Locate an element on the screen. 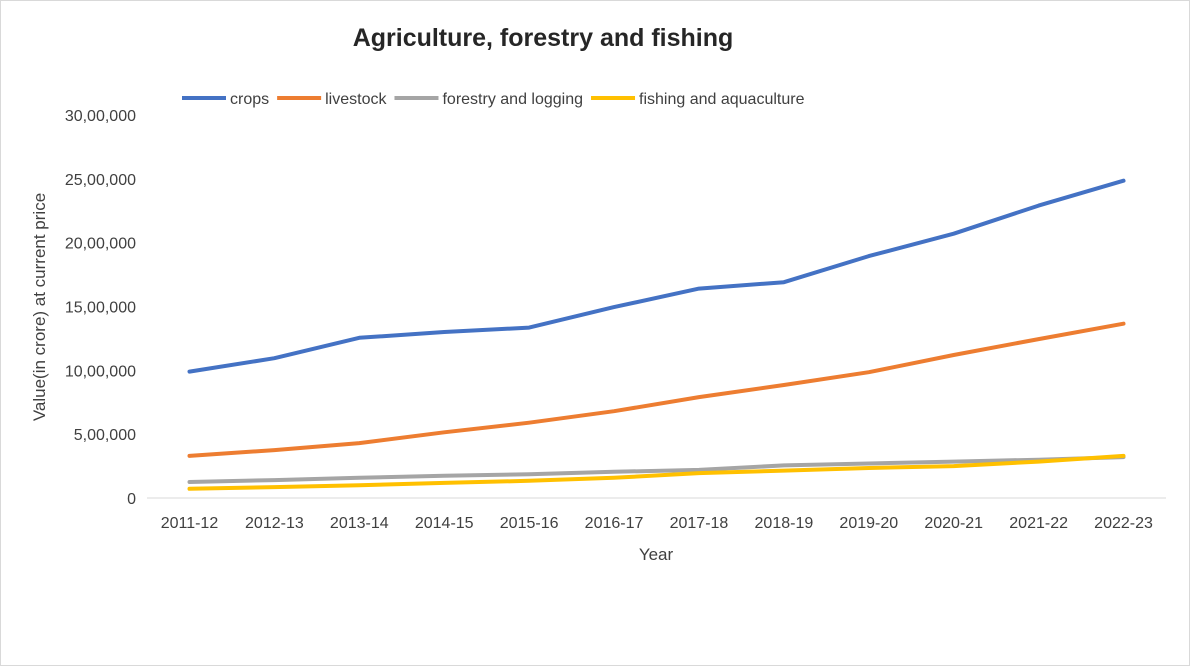  x-tick-label: 2022-23 is located at coordinates (1123, 523).